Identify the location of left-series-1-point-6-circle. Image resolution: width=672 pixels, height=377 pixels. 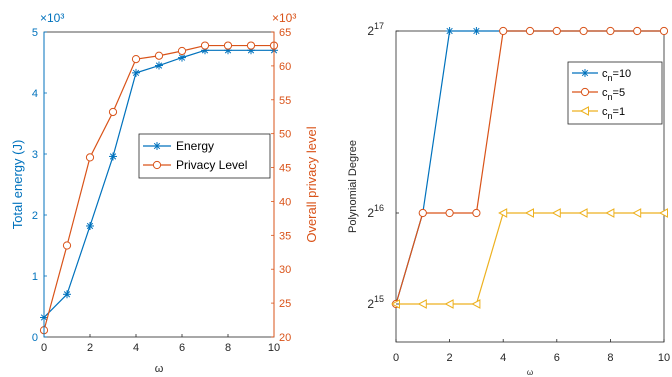
(182, 51).